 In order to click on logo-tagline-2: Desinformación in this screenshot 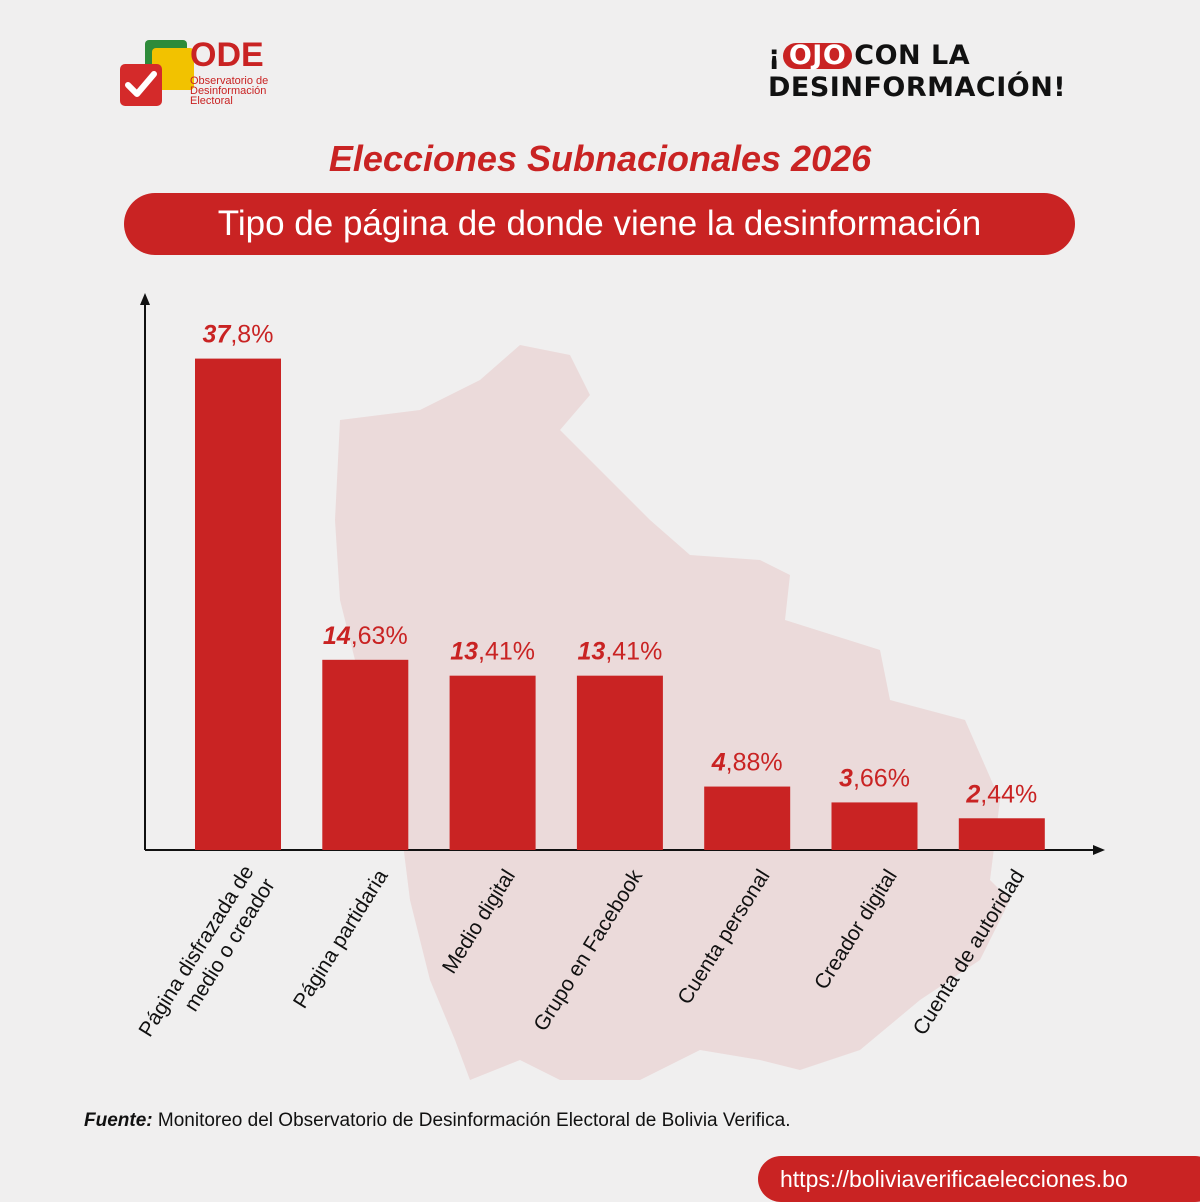, I will do `click(228, 91)`.